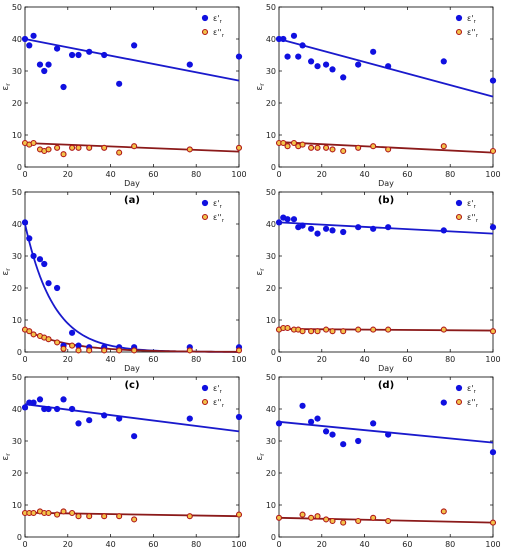  What do you see at coordinates (218, 389) in the screenshot?
I see `legend-label: ε'r` at bounding box center [218, 389].